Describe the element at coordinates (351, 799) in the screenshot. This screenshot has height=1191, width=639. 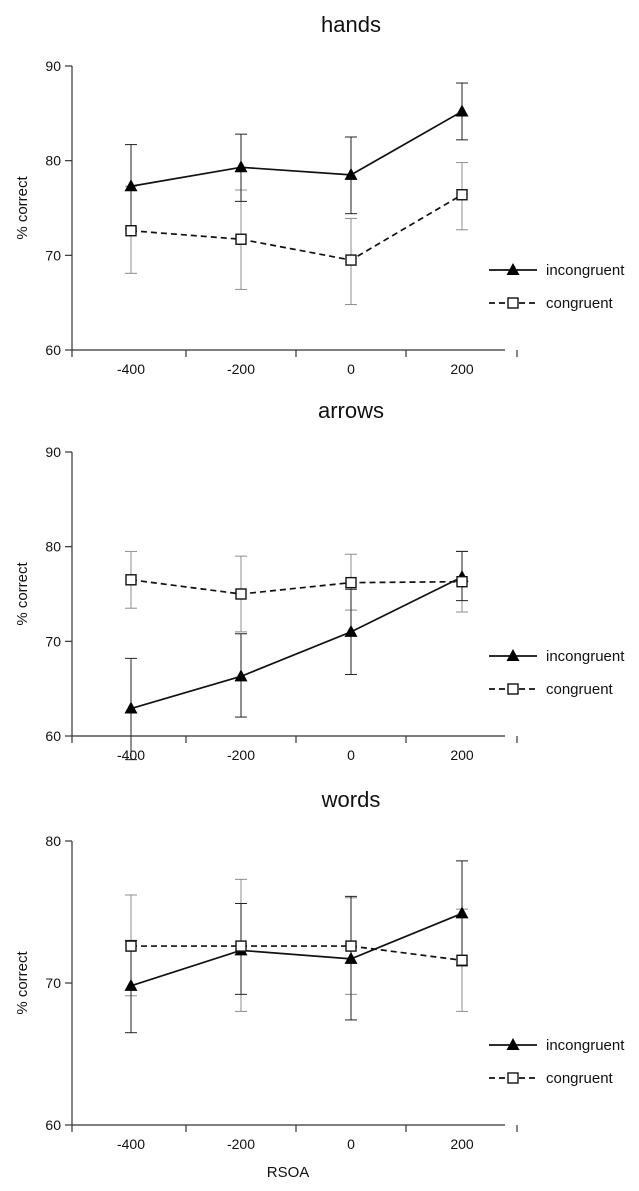
I see `chart-title: words` at that location.